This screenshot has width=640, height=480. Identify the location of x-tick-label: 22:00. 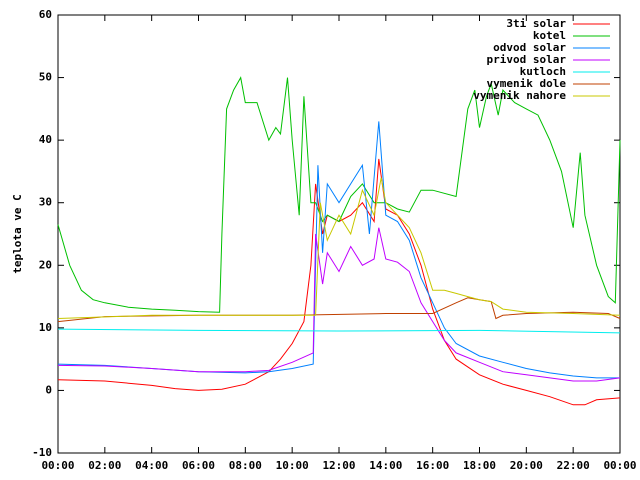
(573, 465).